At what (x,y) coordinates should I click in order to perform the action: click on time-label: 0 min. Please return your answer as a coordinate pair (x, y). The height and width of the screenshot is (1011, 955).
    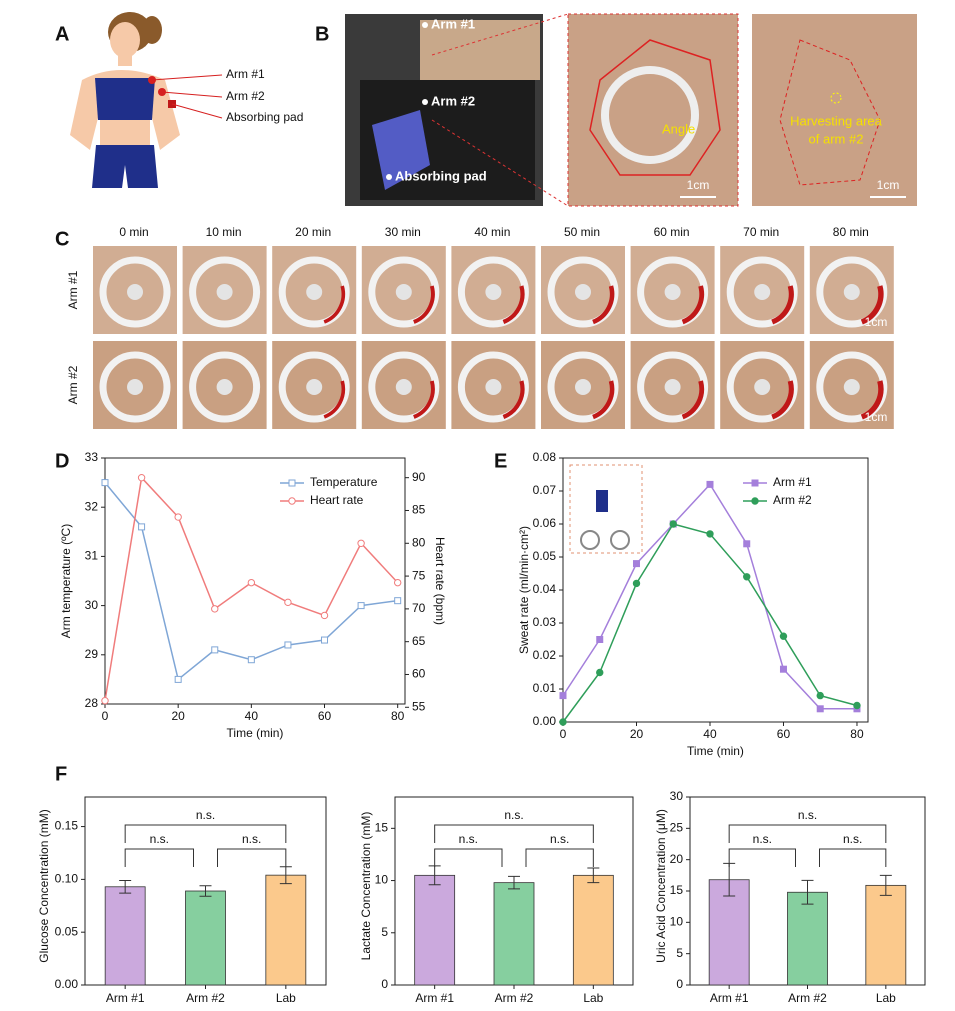
    Looking at the image, I should click on (133, 232).